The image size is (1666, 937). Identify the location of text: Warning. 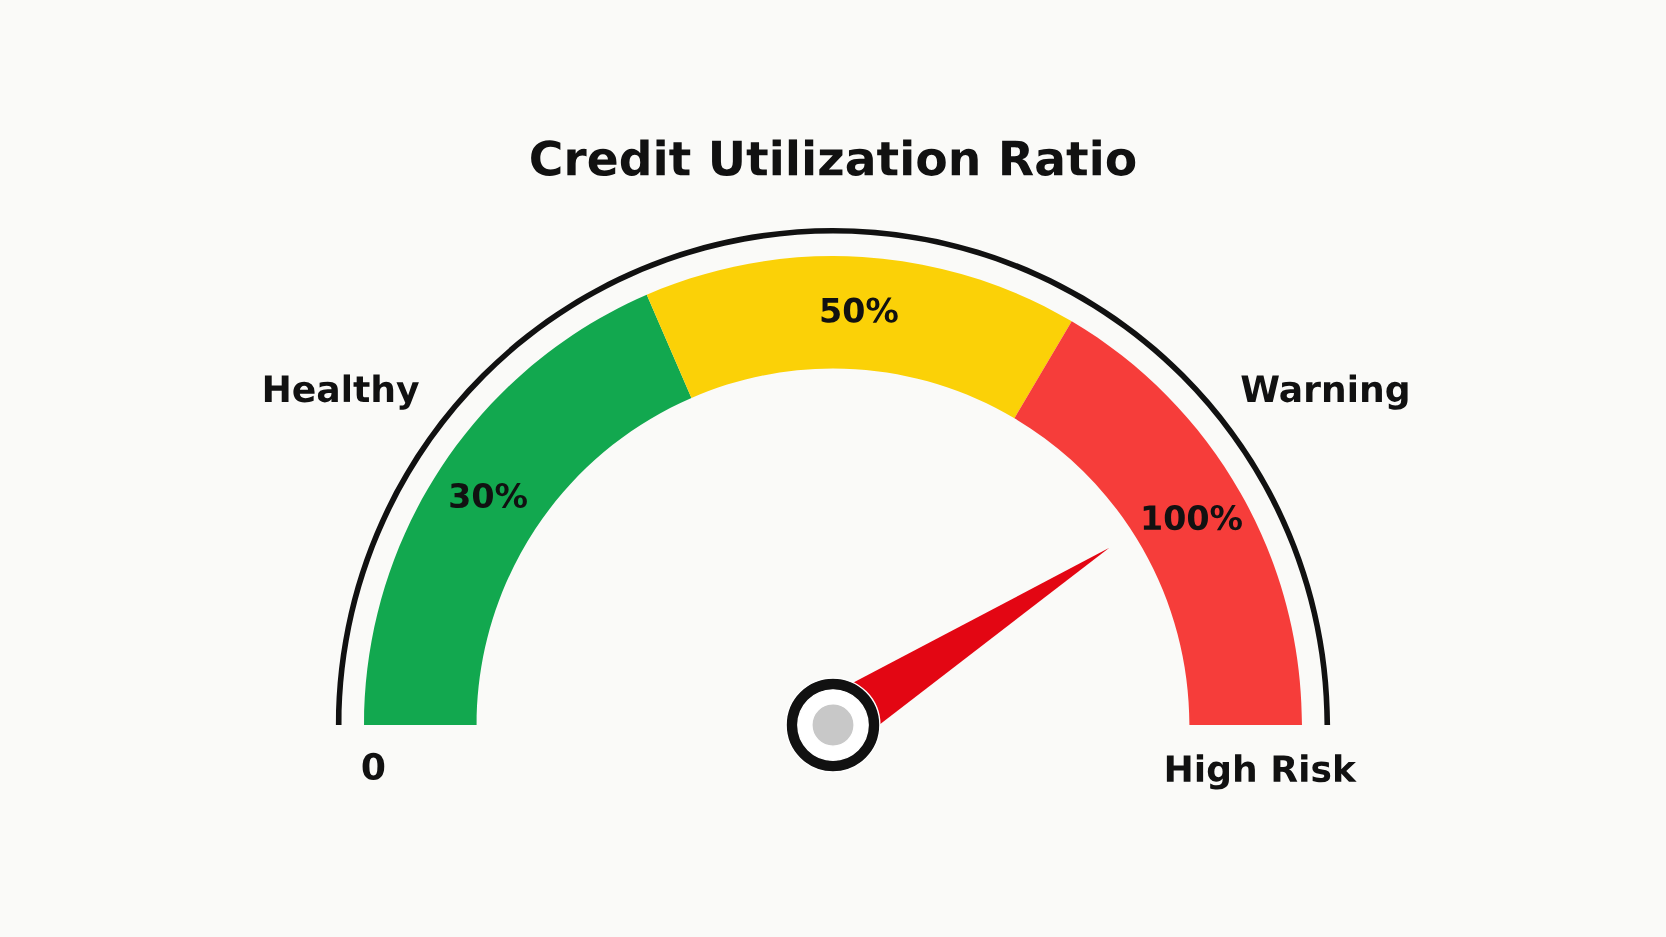
(1324, 392).